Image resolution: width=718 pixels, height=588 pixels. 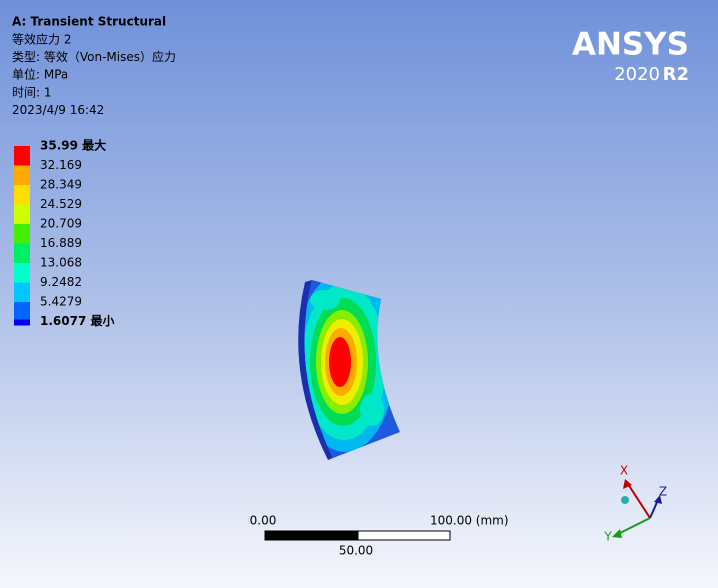 I want to click on triad-y: Y, so click(x=607, y=537).